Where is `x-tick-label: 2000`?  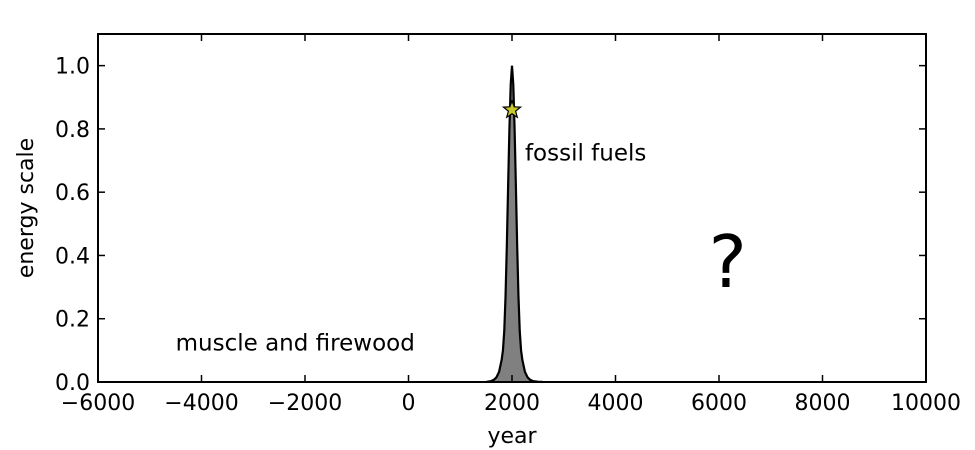
x-tick-label: 2000 is located at coordinates (512, 403).